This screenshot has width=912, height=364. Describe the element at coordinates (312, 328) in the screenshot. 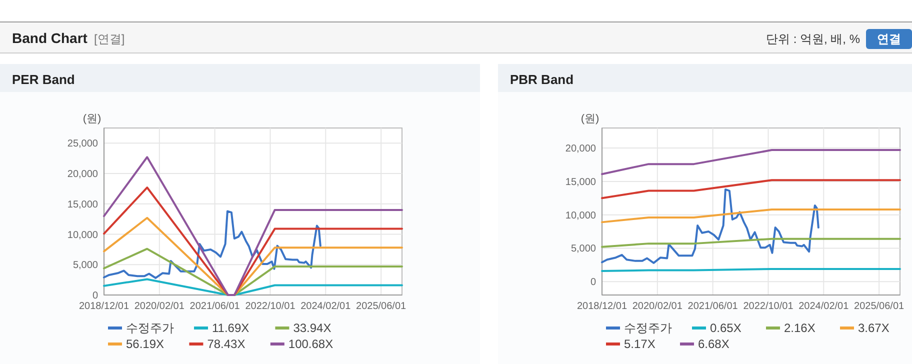

I see `legend-label: 33.94X` at that location.